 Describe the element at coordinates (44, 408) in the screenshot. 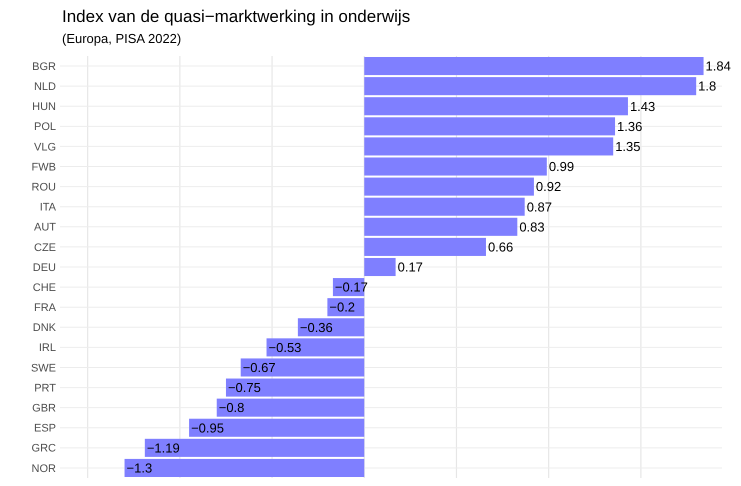

I see `y-tick-label: GBR` at that location.